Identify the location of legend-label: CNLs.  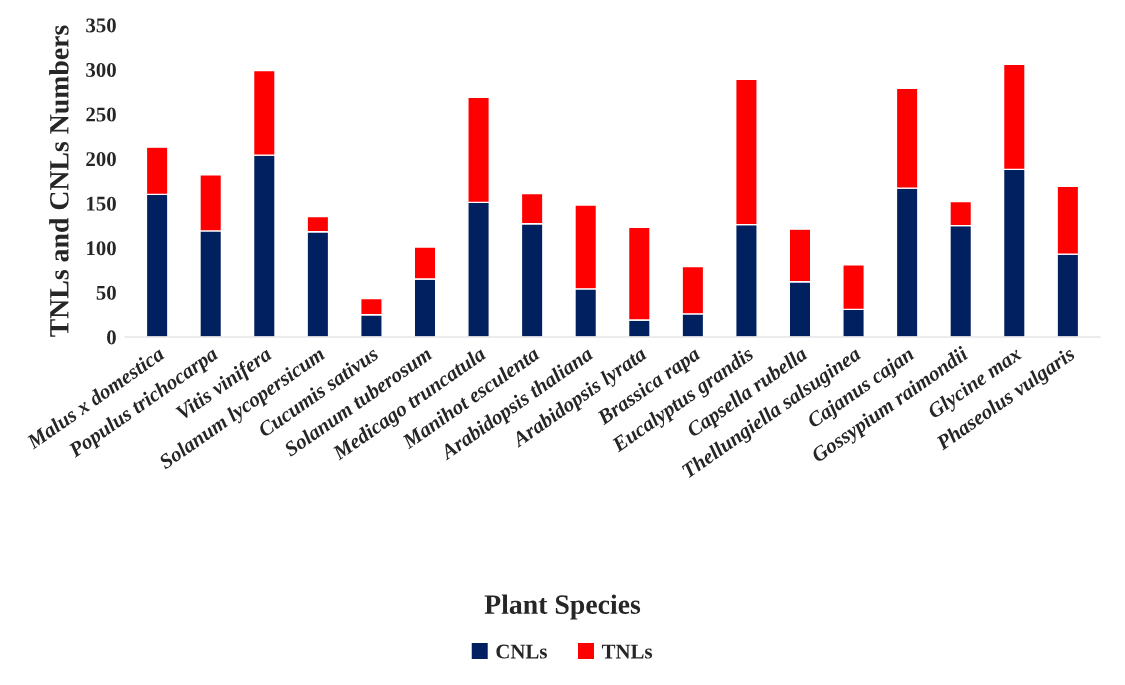
(521, 651).